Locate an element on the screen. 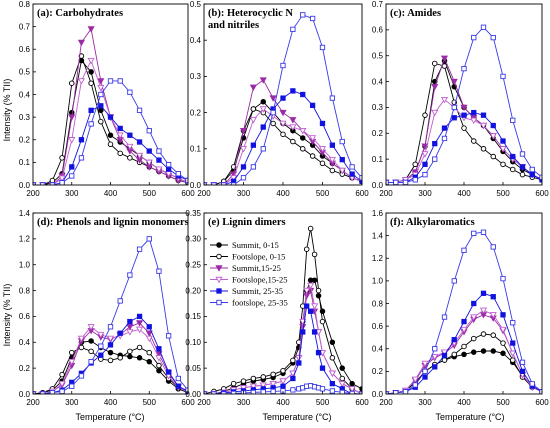  y-tick-label: 0.8 is located at coordinates (378, 303).